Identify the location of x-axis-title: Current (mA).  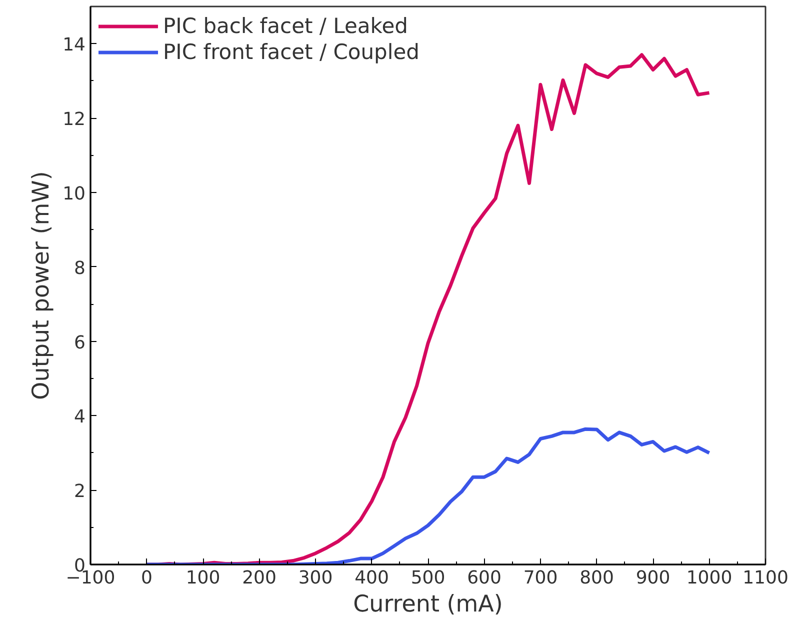
(428, 605).